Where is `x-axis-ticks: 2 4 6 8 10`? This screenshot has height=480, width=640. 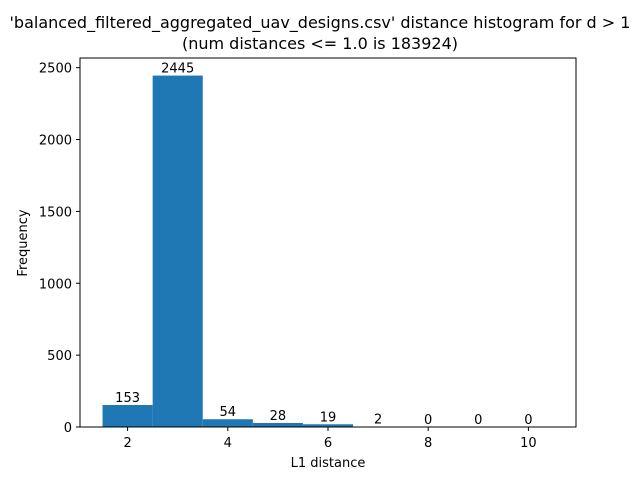
x-axis-ticks: 2 4 6 8 10 is located at coordinates (330, 439).